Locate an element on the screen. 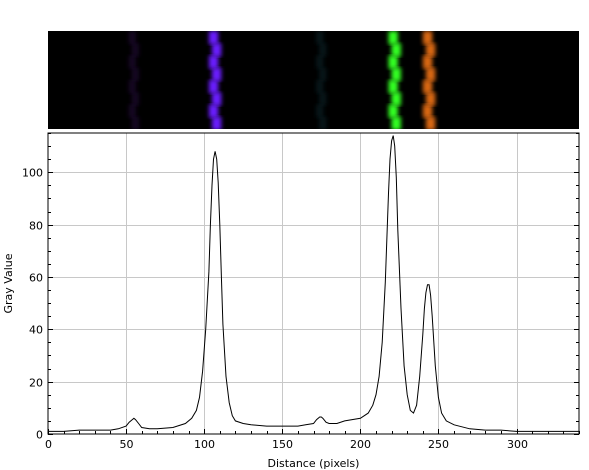 This screenshot has height=470, width=589. x-tick-label: 50 is located at coordinates (127, 444).